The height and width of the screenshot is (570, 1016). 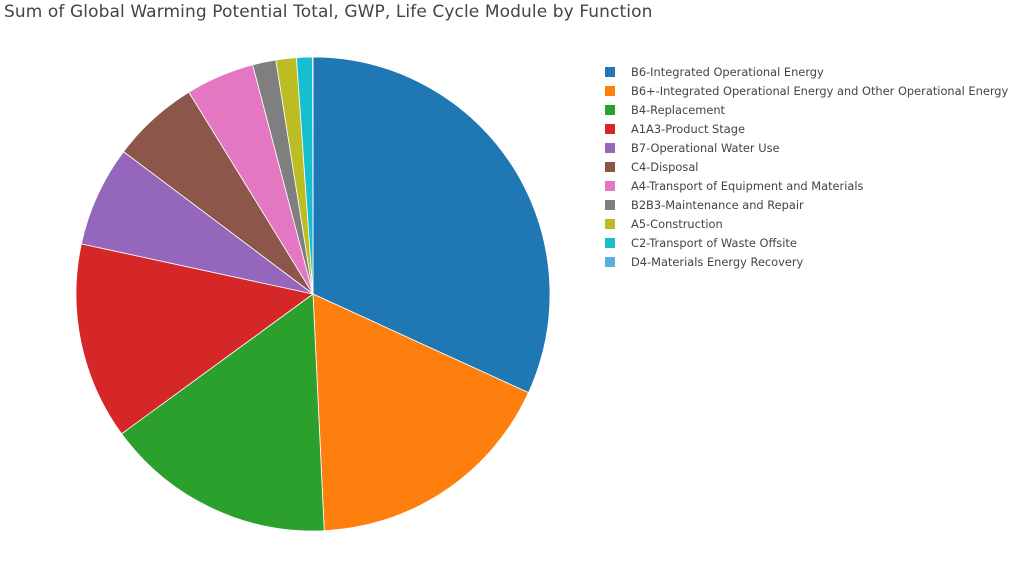 What do you see at coordinates (809, 128) in the screenshot?
I see `legend-item: A1A3-Product Stage` at bounding box center [809, 128].